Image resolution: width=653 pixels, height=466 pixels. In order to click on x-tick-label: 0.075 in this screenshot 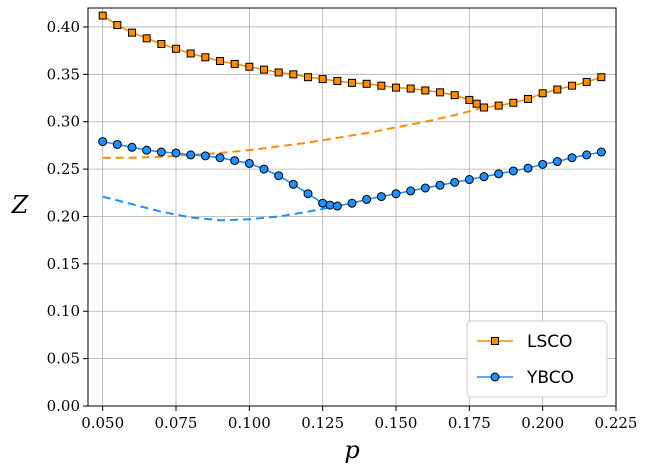, I will do `click(176, 423)`.